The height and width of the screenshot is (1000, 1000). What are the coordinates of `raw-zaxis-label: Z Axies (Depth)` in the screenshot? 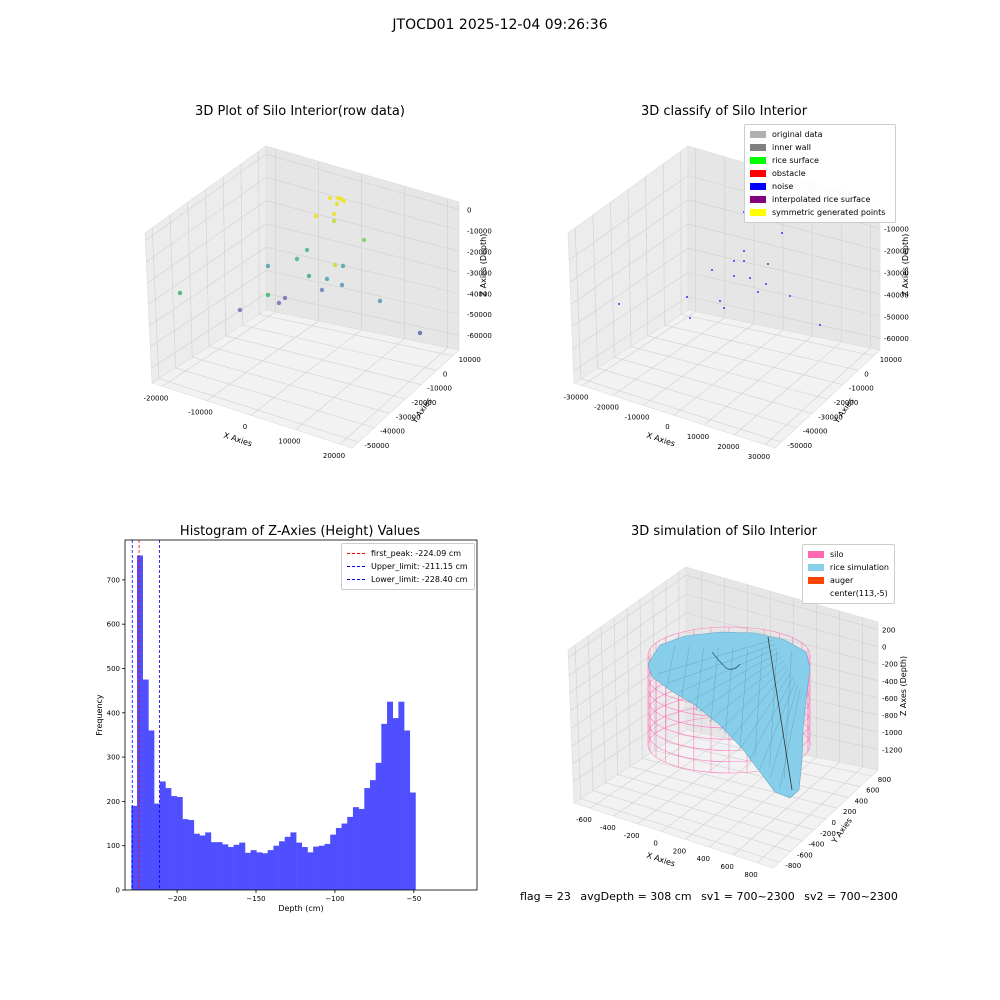 It's located at (483, 265).